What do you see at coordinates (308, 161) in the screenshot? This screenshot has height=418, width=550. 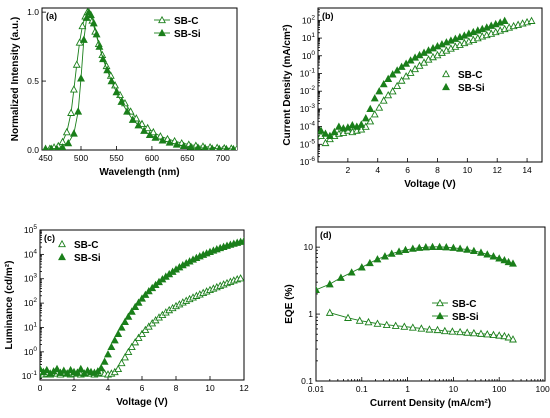 I see `y-tick-label-b: 10⁻⁶` at bounding box center [308, 161].